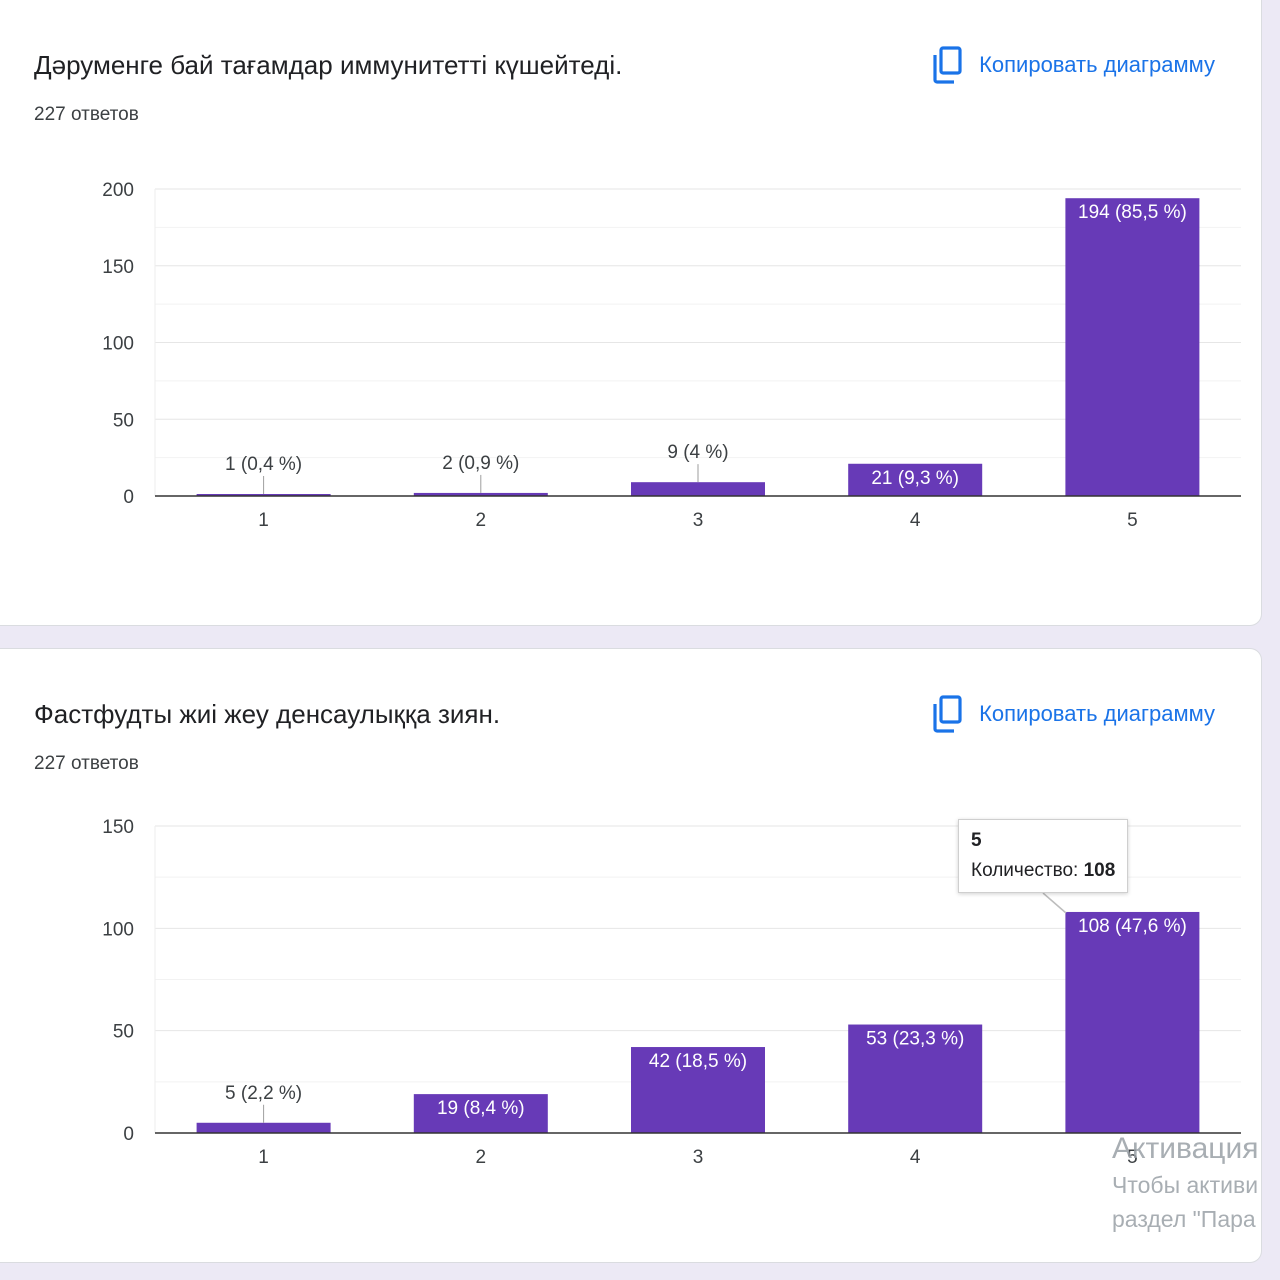 Image resolution: width=1280 pixels, height=1280 pixels. I want to click on bar-data-label: 5 (2,2 %), so click(263, 1093).